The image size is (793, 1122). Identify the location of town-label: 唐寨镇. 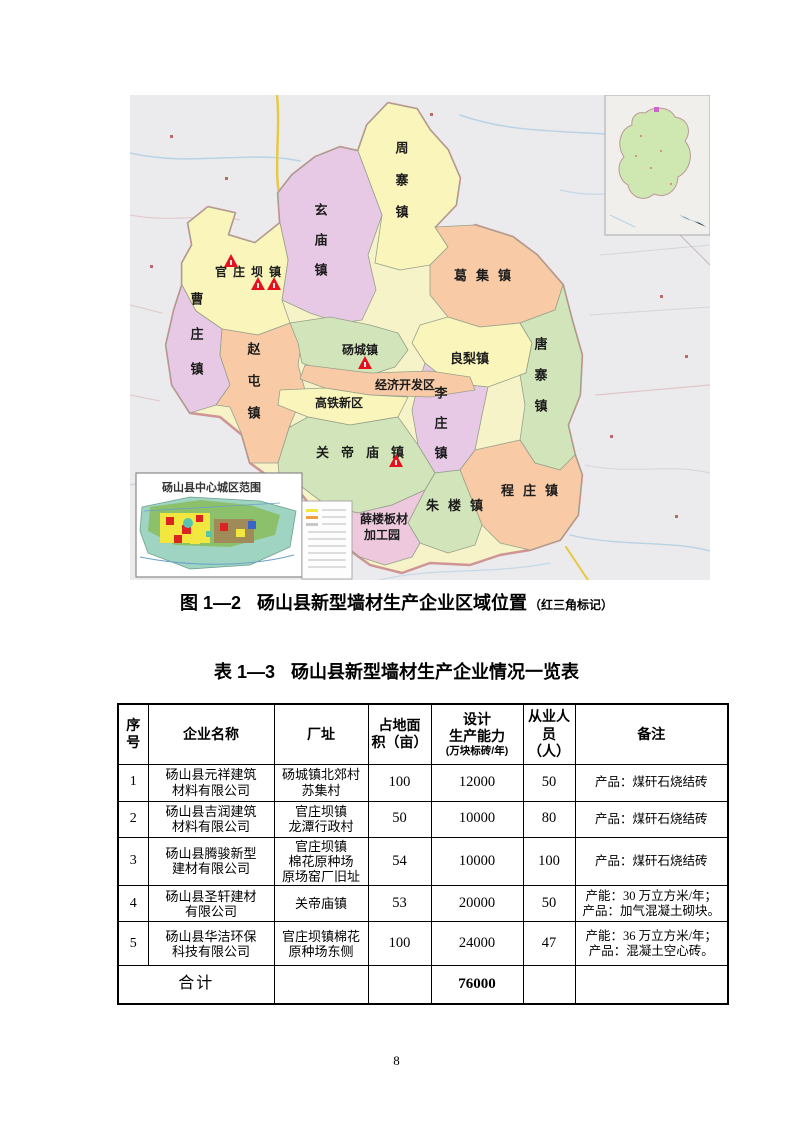
(541, 383).